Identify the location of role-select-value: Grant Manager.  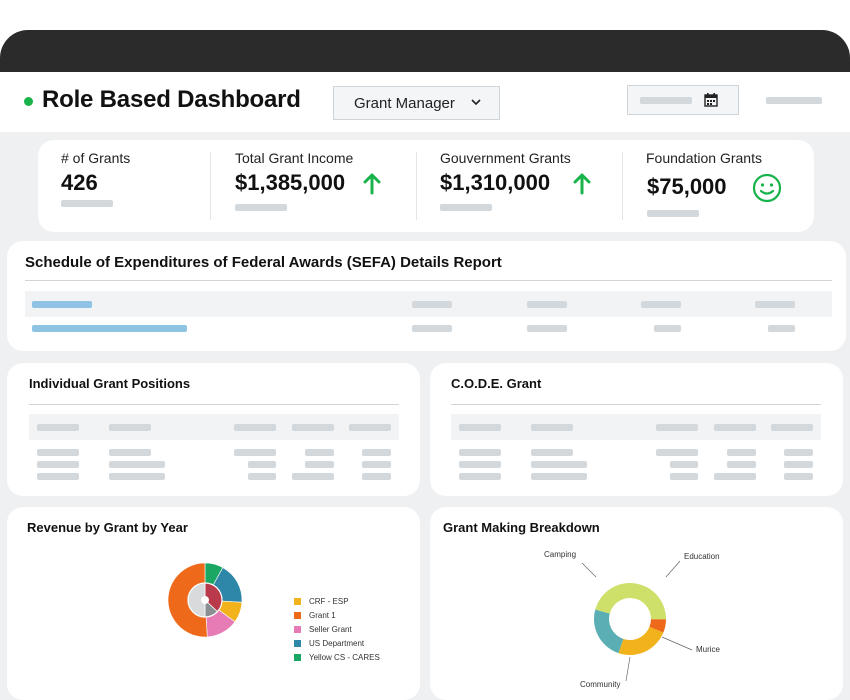
(404, 103).